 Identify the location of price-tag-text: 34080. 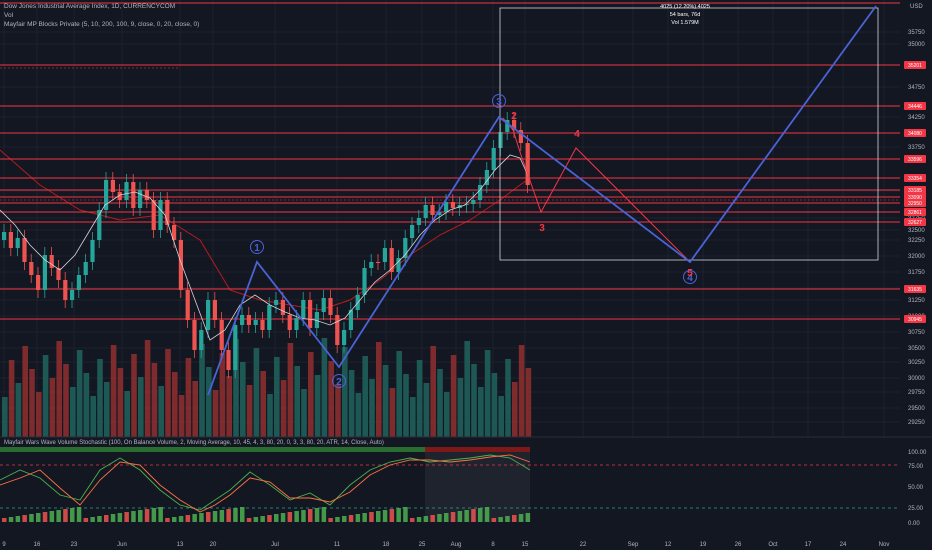
(915, 134).